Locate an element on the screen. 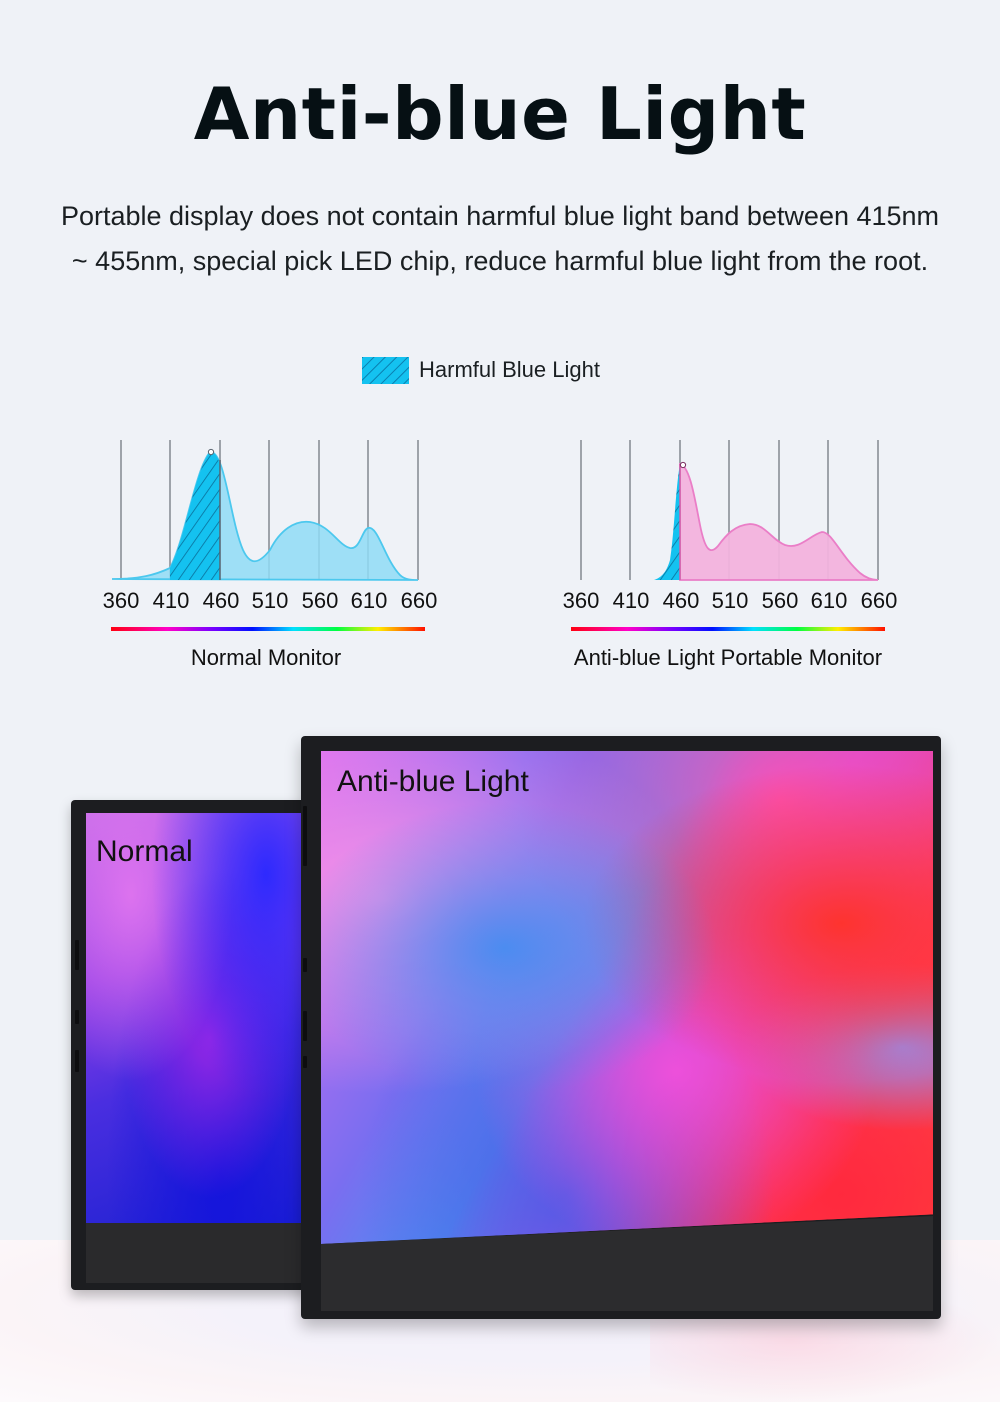  normal-monitor-screen: Normal is located at coordinates (198, 1018).